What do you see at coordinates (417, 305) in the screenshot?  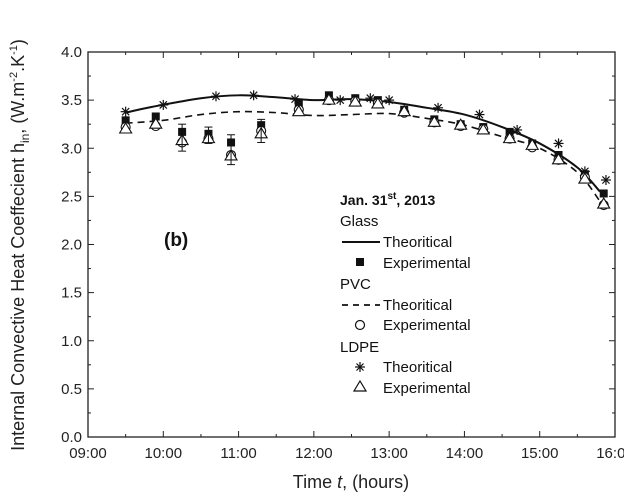 I see `legend-pvc-theoritical-label: Theoritical` at bounding box center [417, 305].